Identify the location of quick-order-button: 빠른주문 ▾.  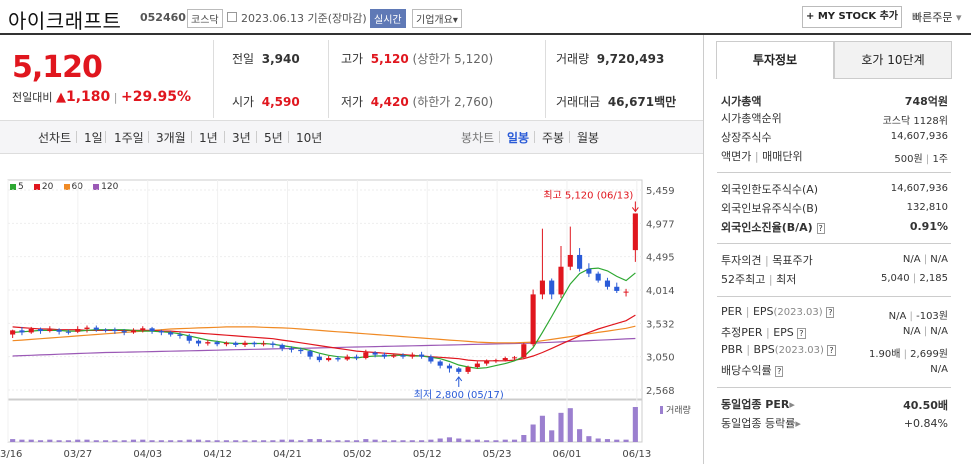
(937, 17).